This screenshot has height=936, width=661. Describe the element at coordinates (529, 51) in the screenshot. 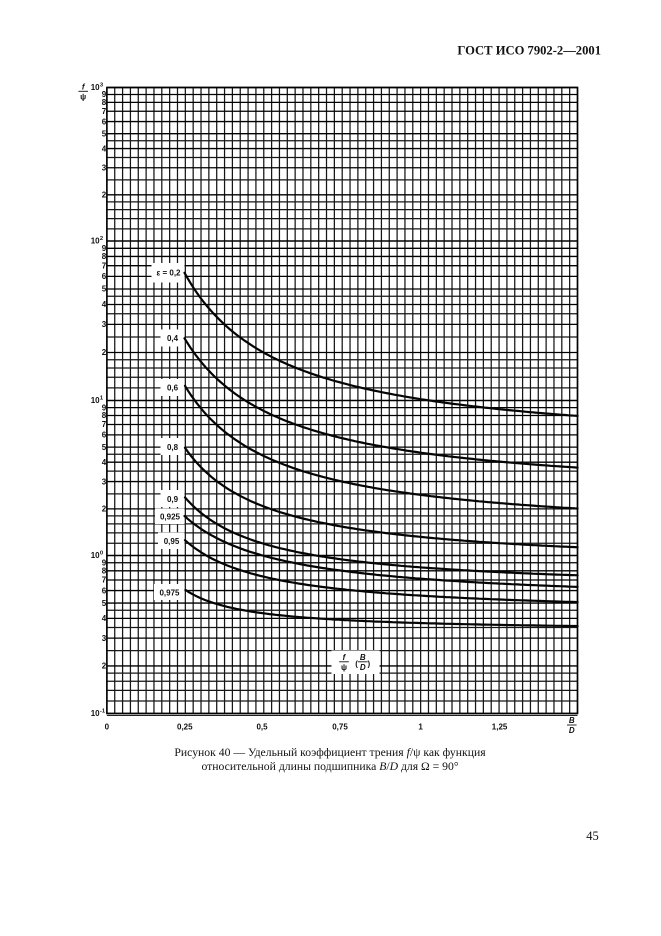

I see `svg-text: ГОСТ ИСО 7902-2—2001` at that location.